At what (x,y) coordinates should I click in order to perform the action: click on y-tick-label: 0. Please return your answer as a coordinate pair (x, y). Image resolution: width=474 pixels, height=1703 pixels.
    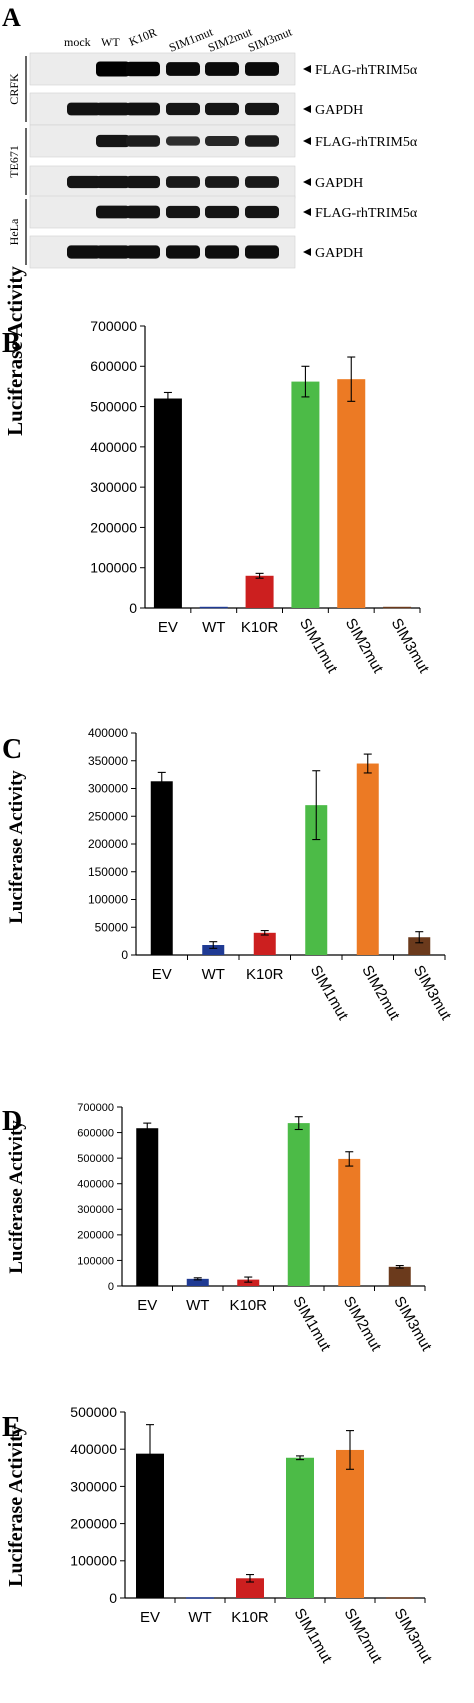
    Looking at the image, I should click on (111, 1287).